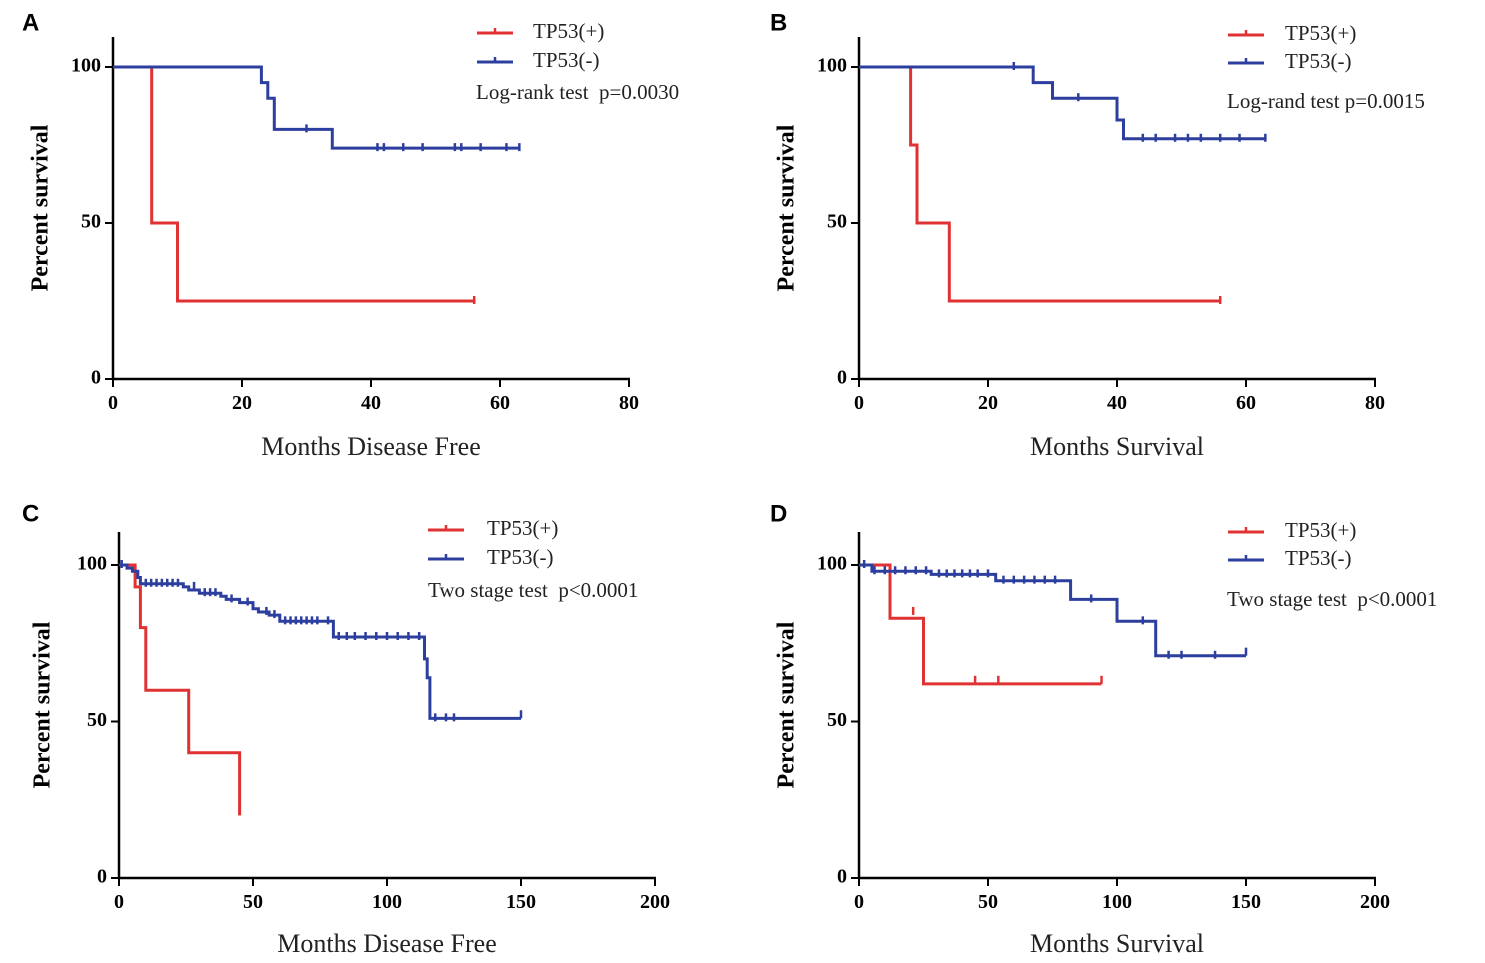  I want to click on panel-letter: A, so click(30, 22).